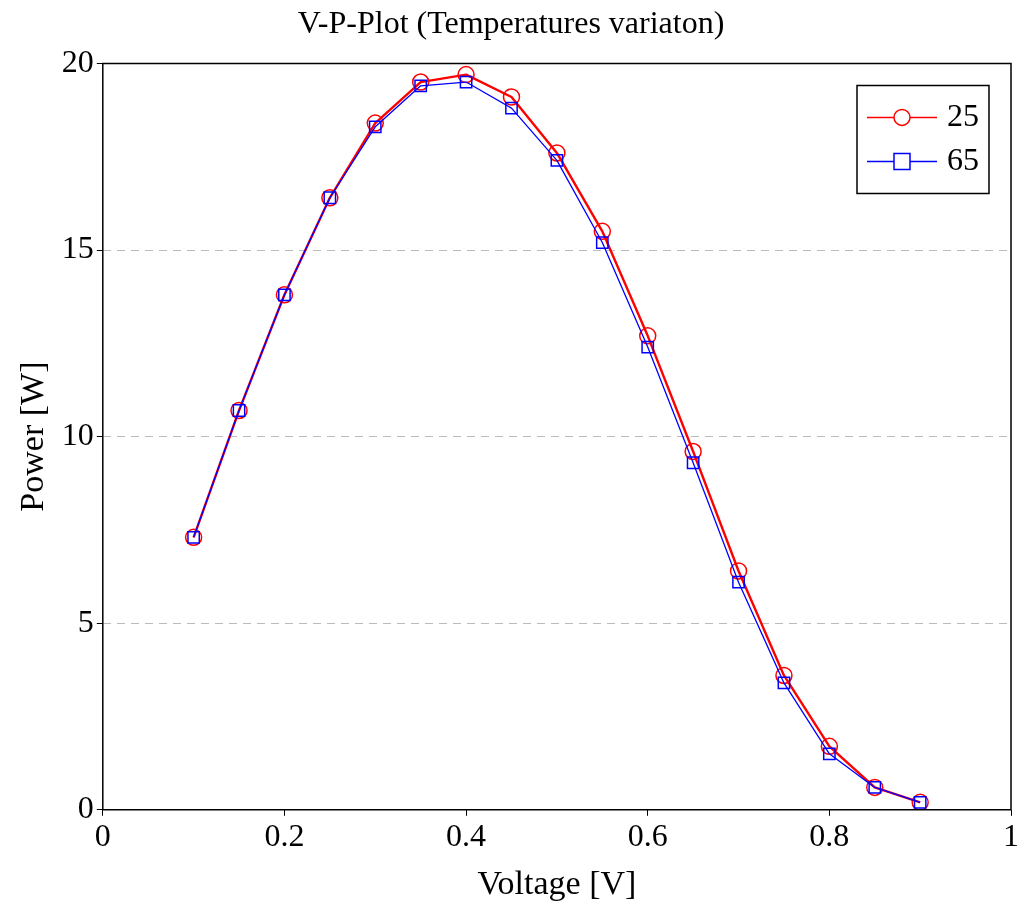 This screenshot has height=914, width=1022. Describe the element at coordinates (557, 882) in the screenshot. I see `x-axis-title: Voltage [V]` at that location.